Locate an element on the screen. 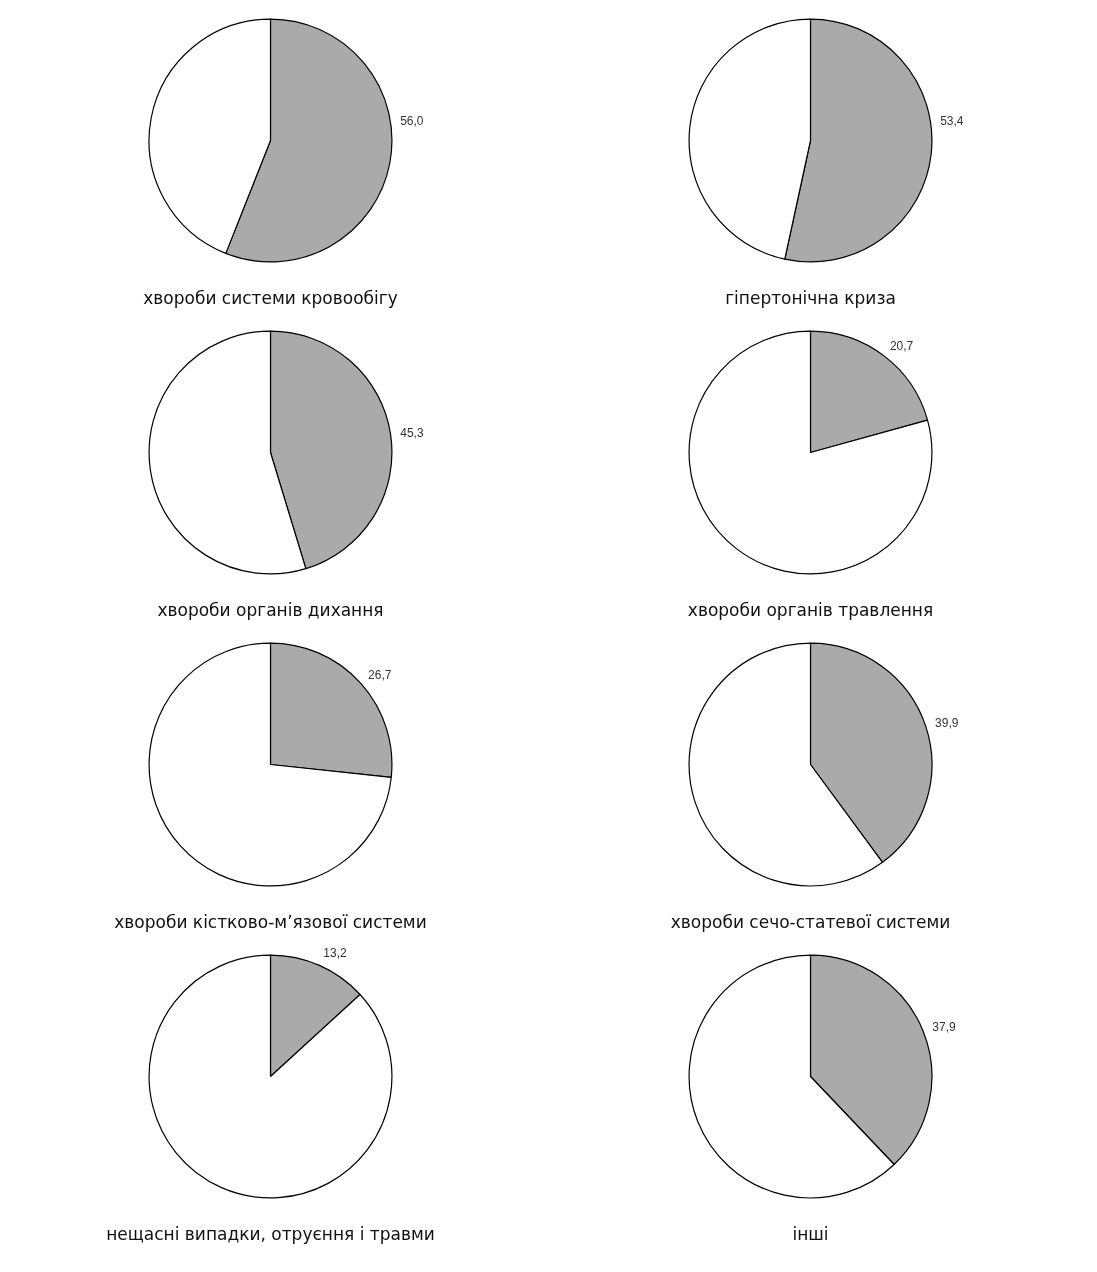 The width and height of the screenshot is (1097, 1272). data-label: 53,4 is located at coordinates (952, 120).